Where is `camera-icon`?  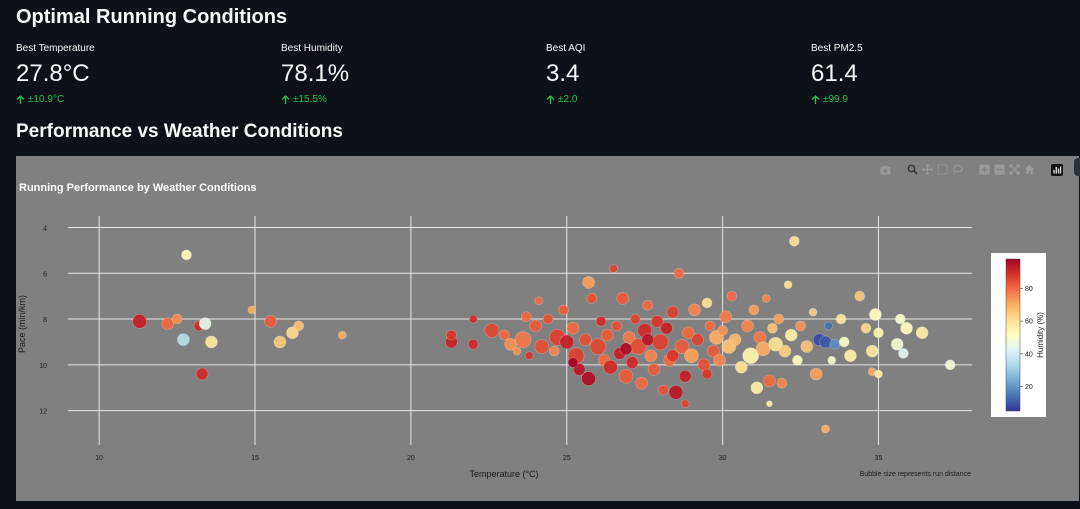
camera-icon is located at coordinates (885, 169).